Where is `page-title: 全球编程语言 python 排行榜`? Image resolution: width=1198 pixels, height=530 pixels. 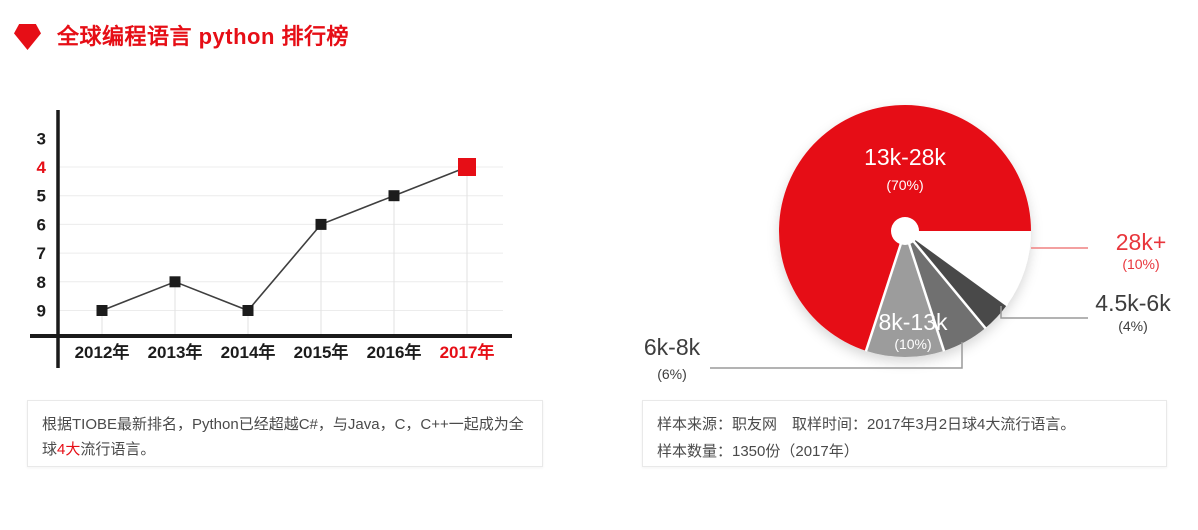
page-title: 全球编程语言 python 排行榜 is located at coordinates (203, 36).